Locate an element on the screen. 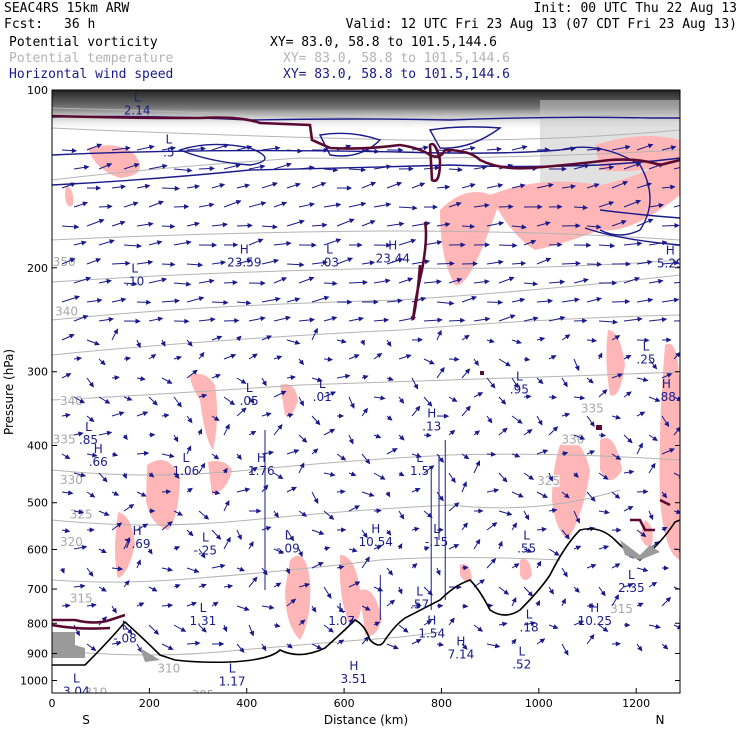 The image size is (740, 740). pv-dot is located at coordinates (599, 427).